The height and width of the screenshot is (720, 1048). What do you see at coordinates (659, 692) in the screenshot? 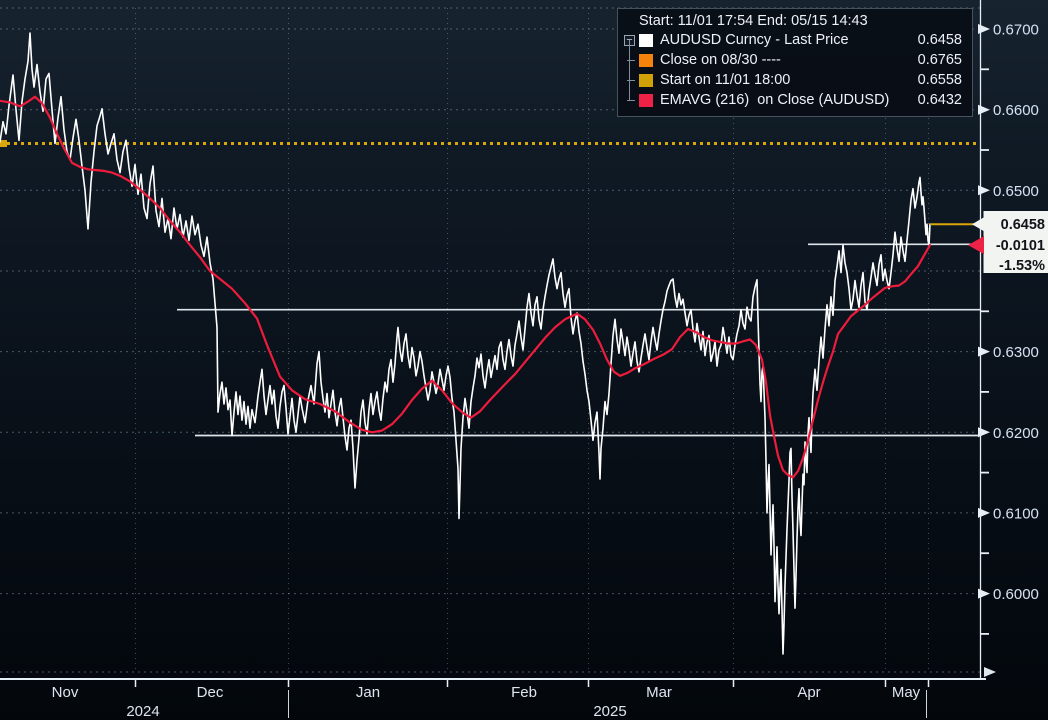
I see `month-label: Mar` at bounding box center [659, 692].